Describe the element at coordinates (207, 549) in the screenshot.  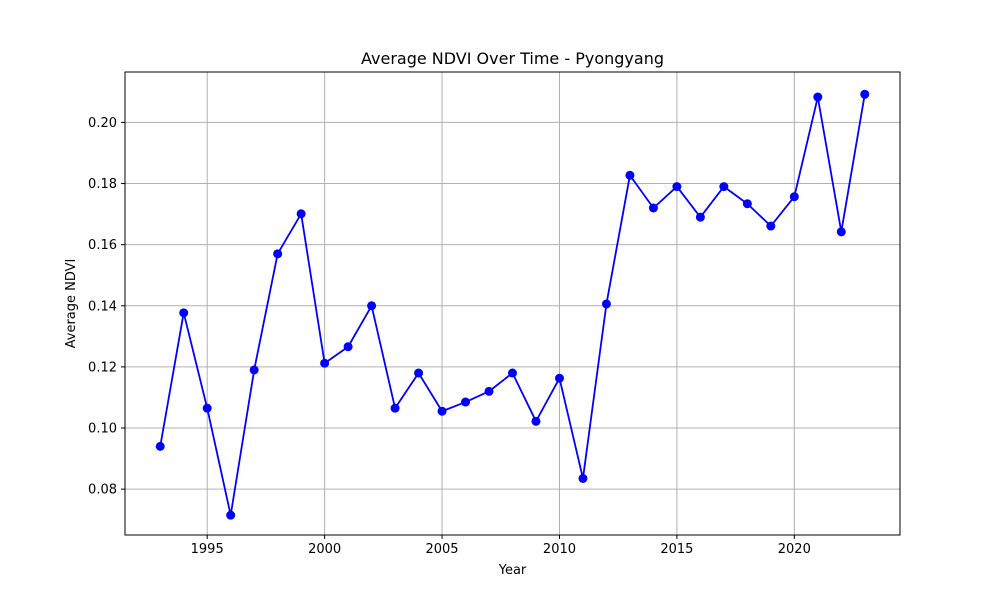
I see `x-tick-label: 1995` at that location.